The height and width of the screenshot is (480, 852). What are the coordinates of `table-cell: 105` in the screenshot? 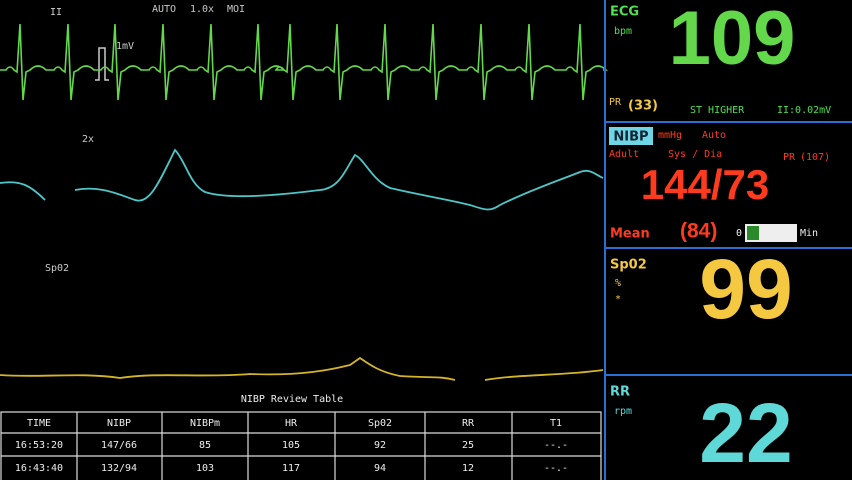 It's located at (291, 445).